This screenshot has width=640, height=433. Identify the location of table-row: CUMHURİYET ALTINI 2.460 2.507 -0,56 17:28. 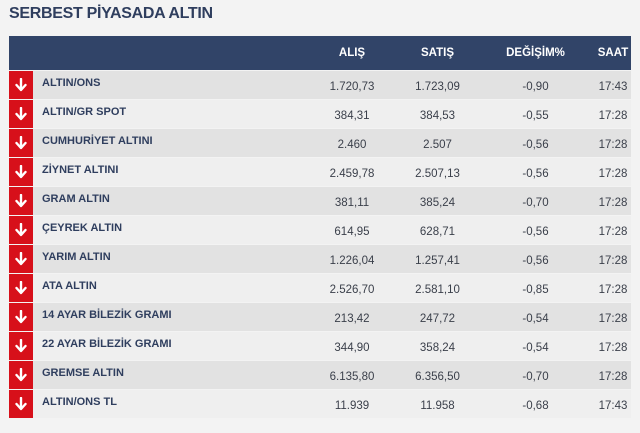
(320, 143).